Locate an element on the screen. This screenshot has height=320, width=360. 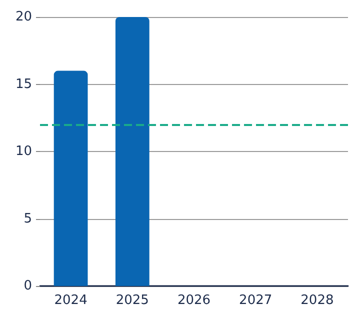
x-tick-label: 2024 is located at coordinates (71, 300).